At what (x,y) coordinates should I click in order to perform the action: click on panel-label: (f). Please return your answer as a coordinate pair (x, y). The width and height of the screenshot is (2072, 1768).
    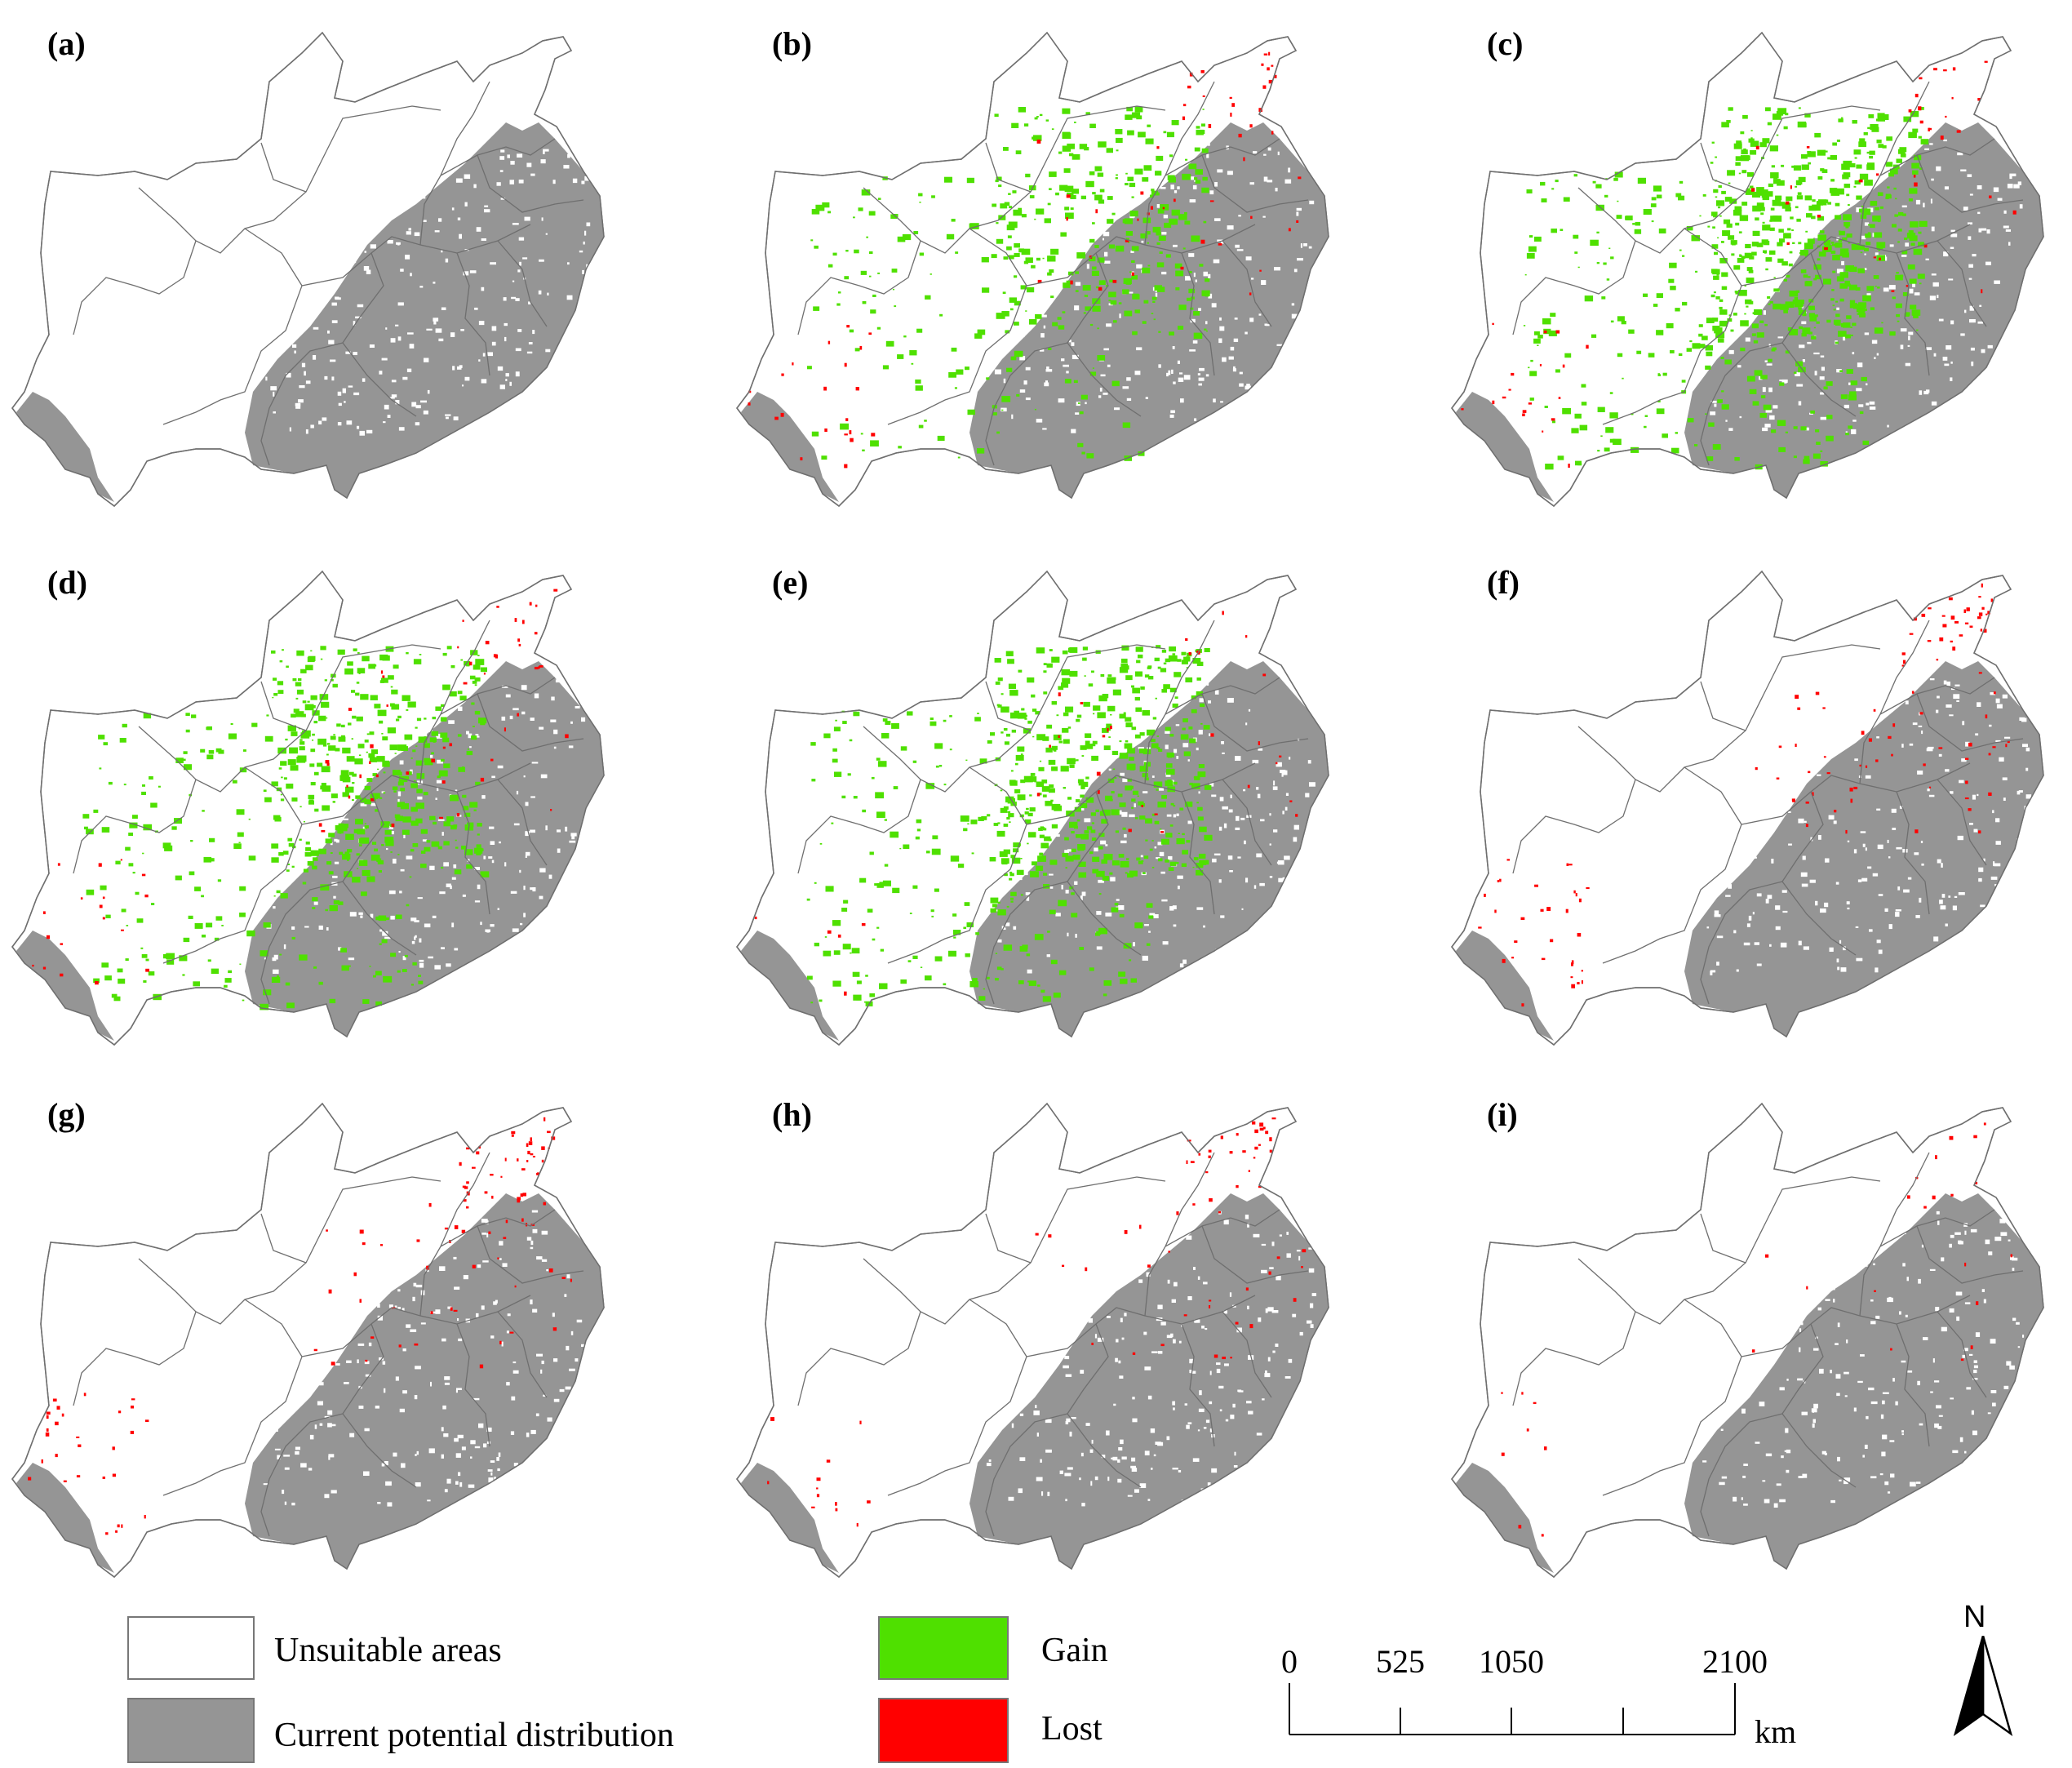
    Looking at the image, I should click on (1504, 582).